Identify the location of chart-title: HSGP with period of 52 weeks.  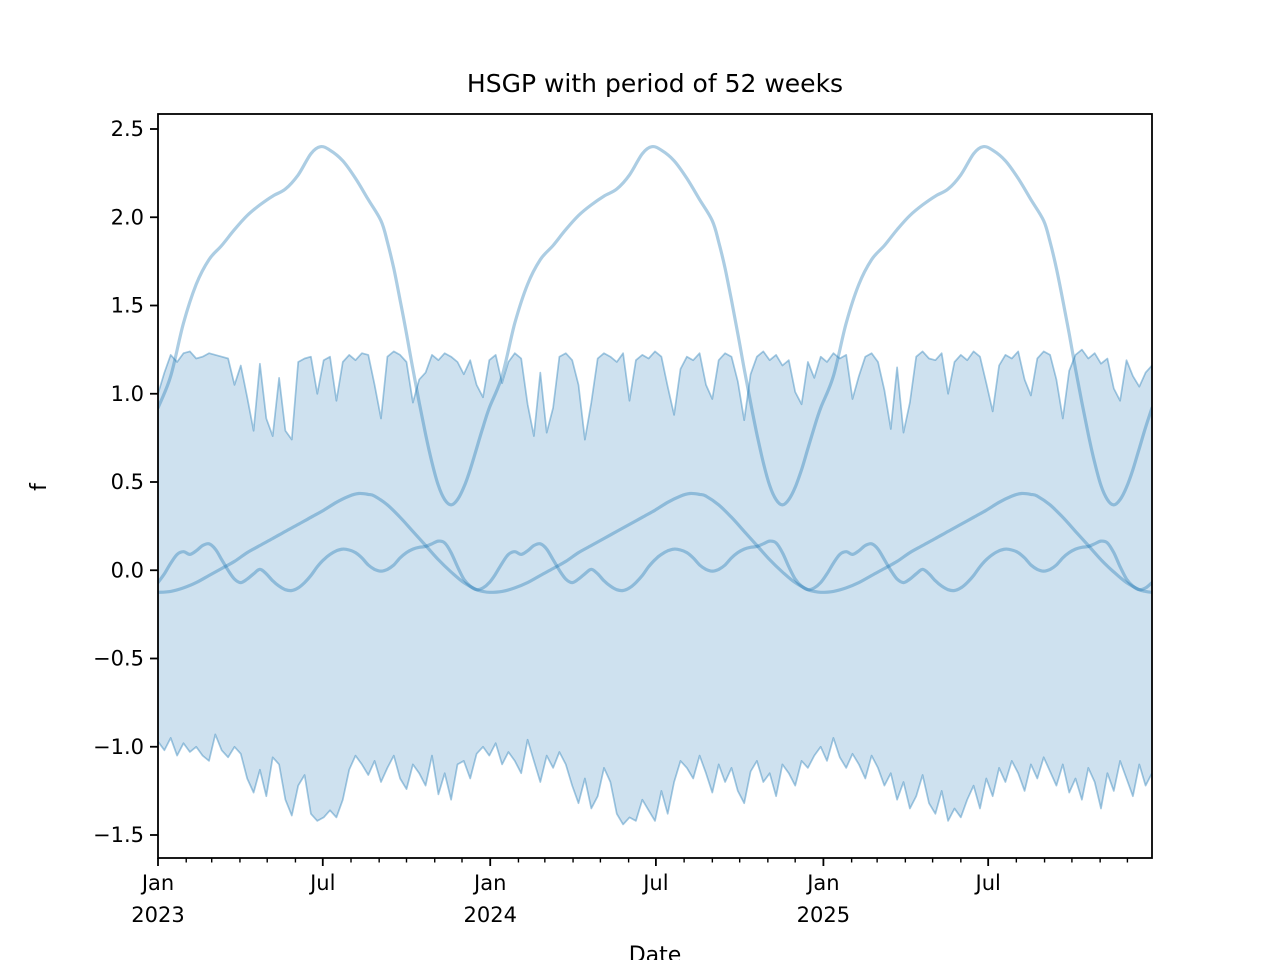
(655, 83).